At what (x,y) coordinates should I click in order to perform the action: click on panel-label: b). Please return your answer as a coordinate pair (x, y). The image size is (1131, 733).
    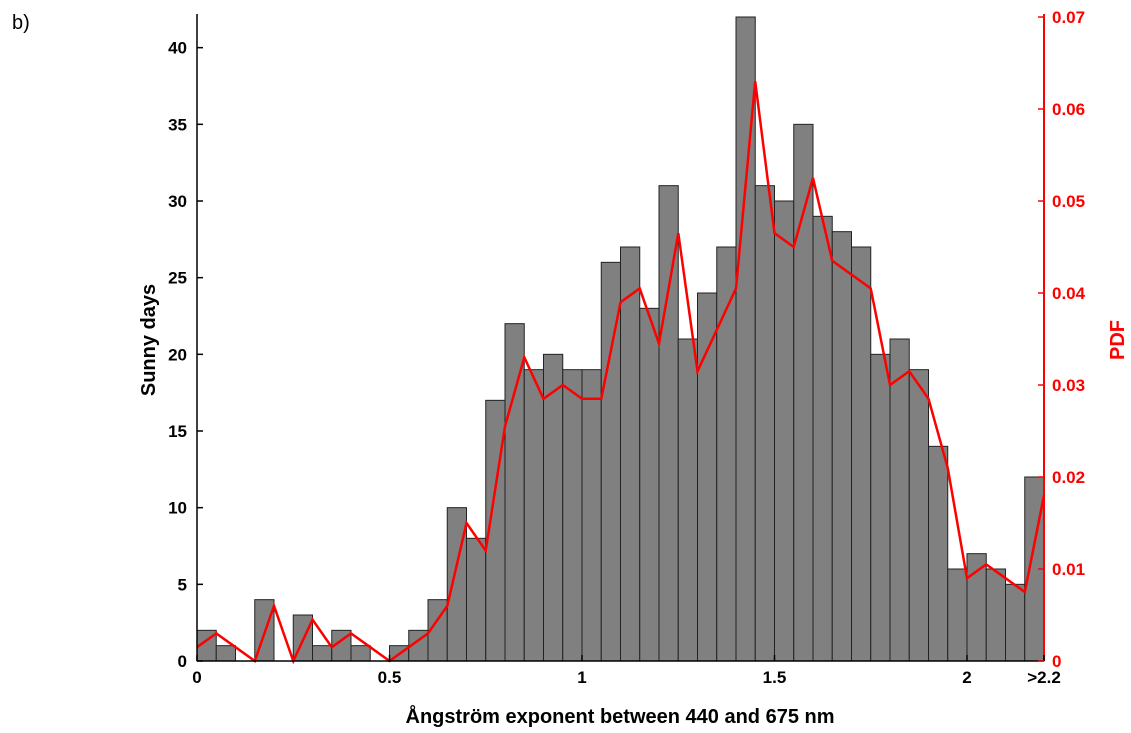
    Looking at the image, I should click on (21, 23).